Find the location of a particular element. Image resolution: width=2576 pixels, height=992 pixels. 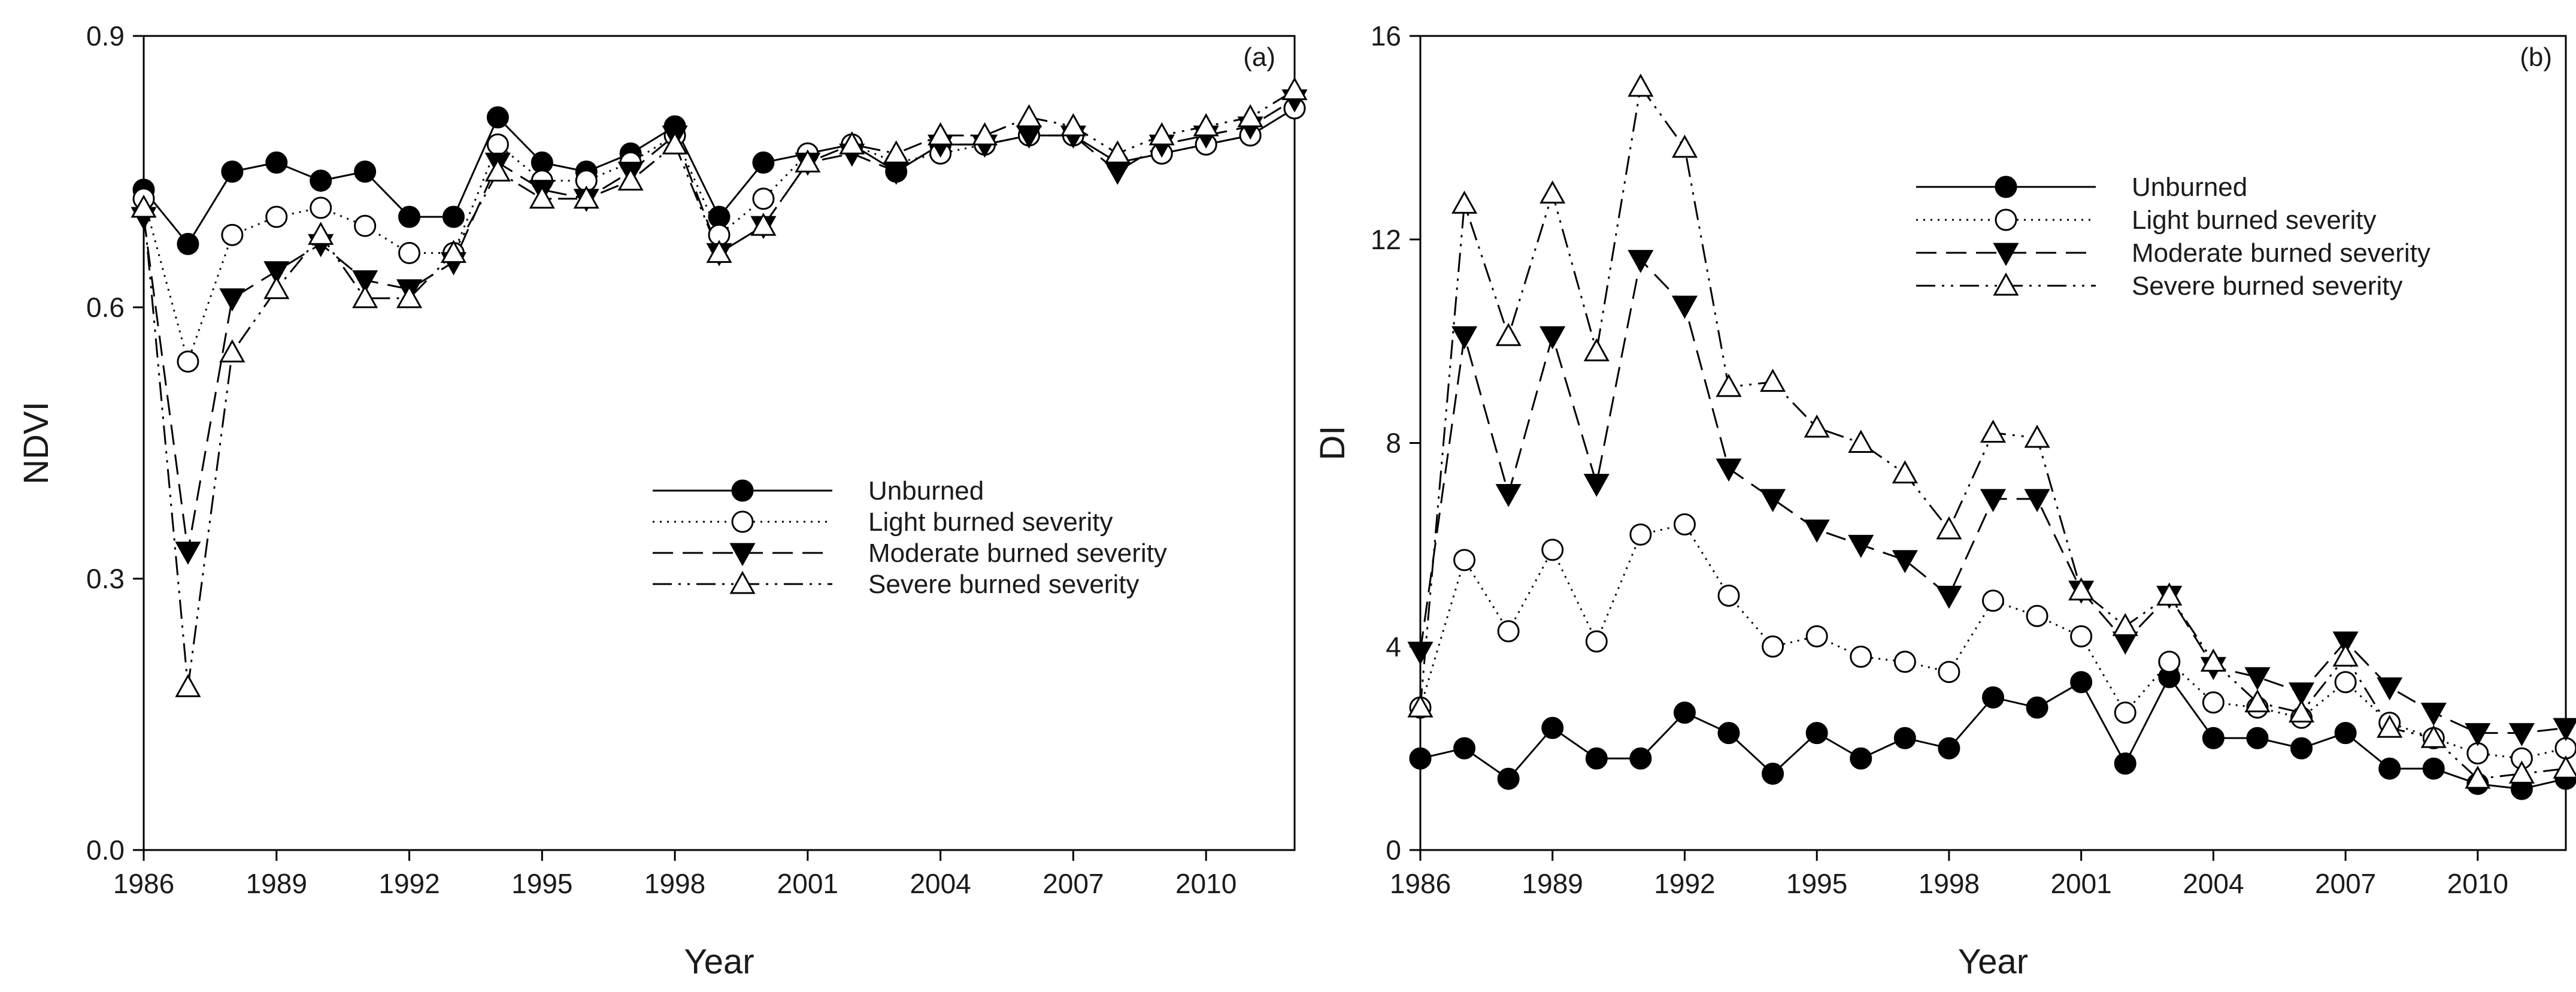

y-tick-label: 0.3 is located at coordinates (105, 578).